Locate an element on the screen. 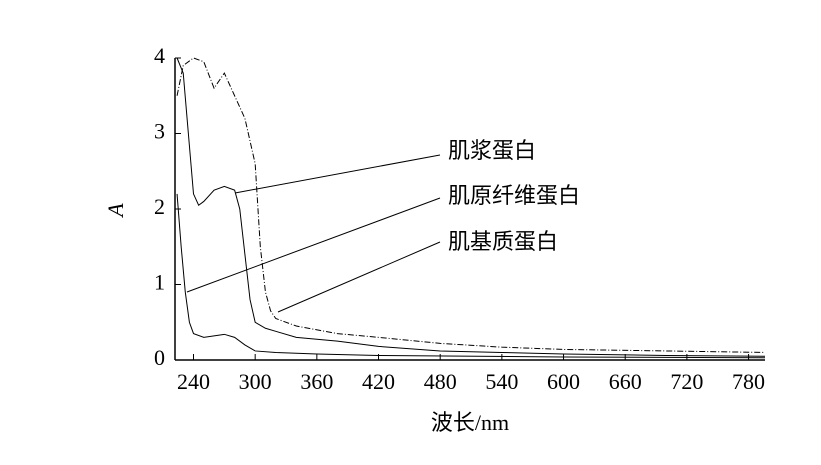 The height and width of the screenshot is (465, 821). x-tick-label: 240 is located at coordinates (193, 381).